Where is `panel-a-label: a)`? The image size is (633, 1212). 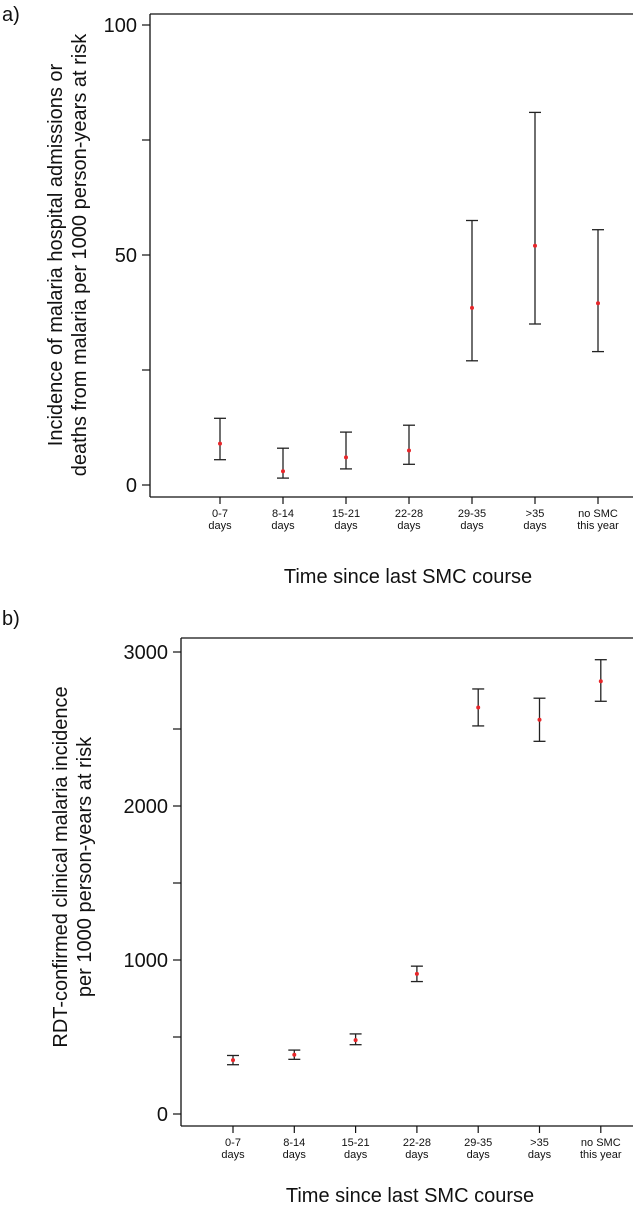 panel-a-label: a) is located at coordinates (11, 15).